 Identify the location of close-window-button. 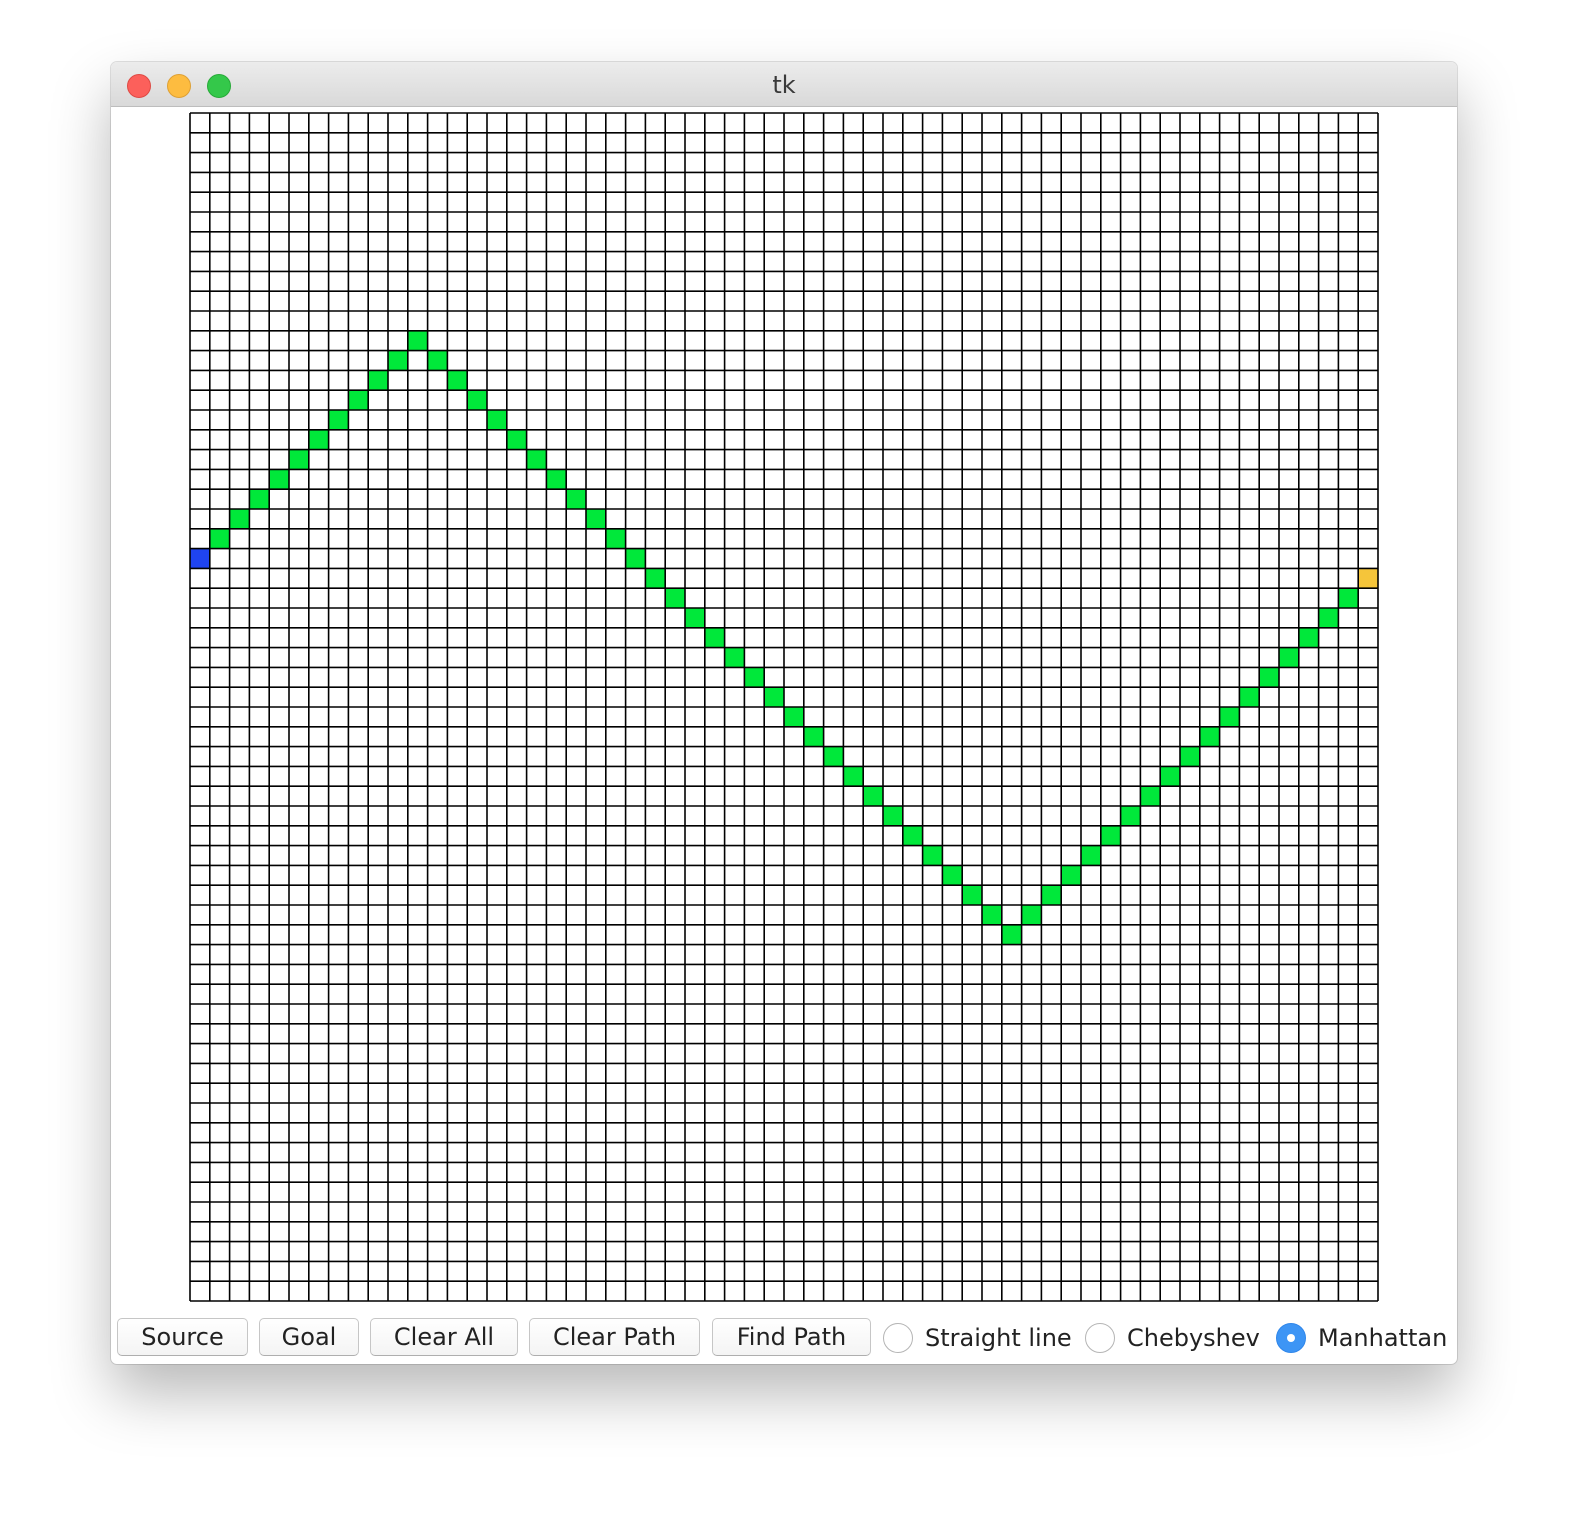
(139, 86).